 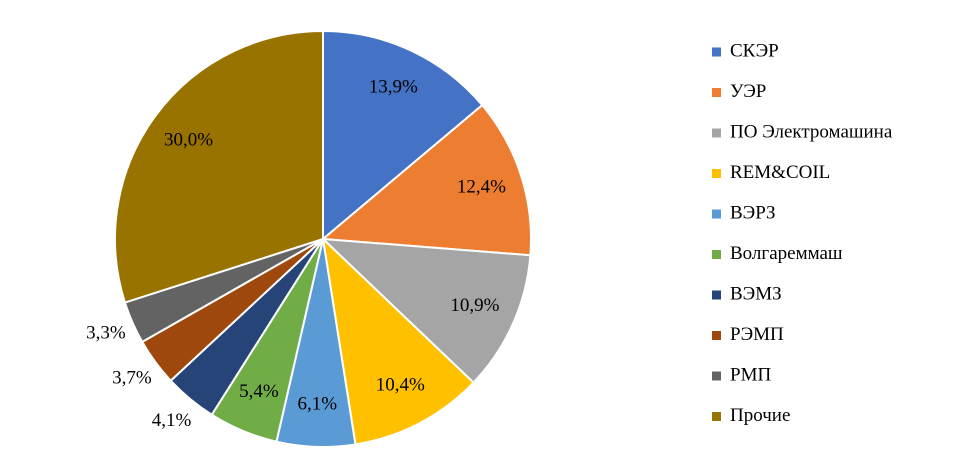 What do you see at coordinates (756, 293) in the screenshot?
I see `legend-label: ВЭМЗ` at bounding box center [756, 293].